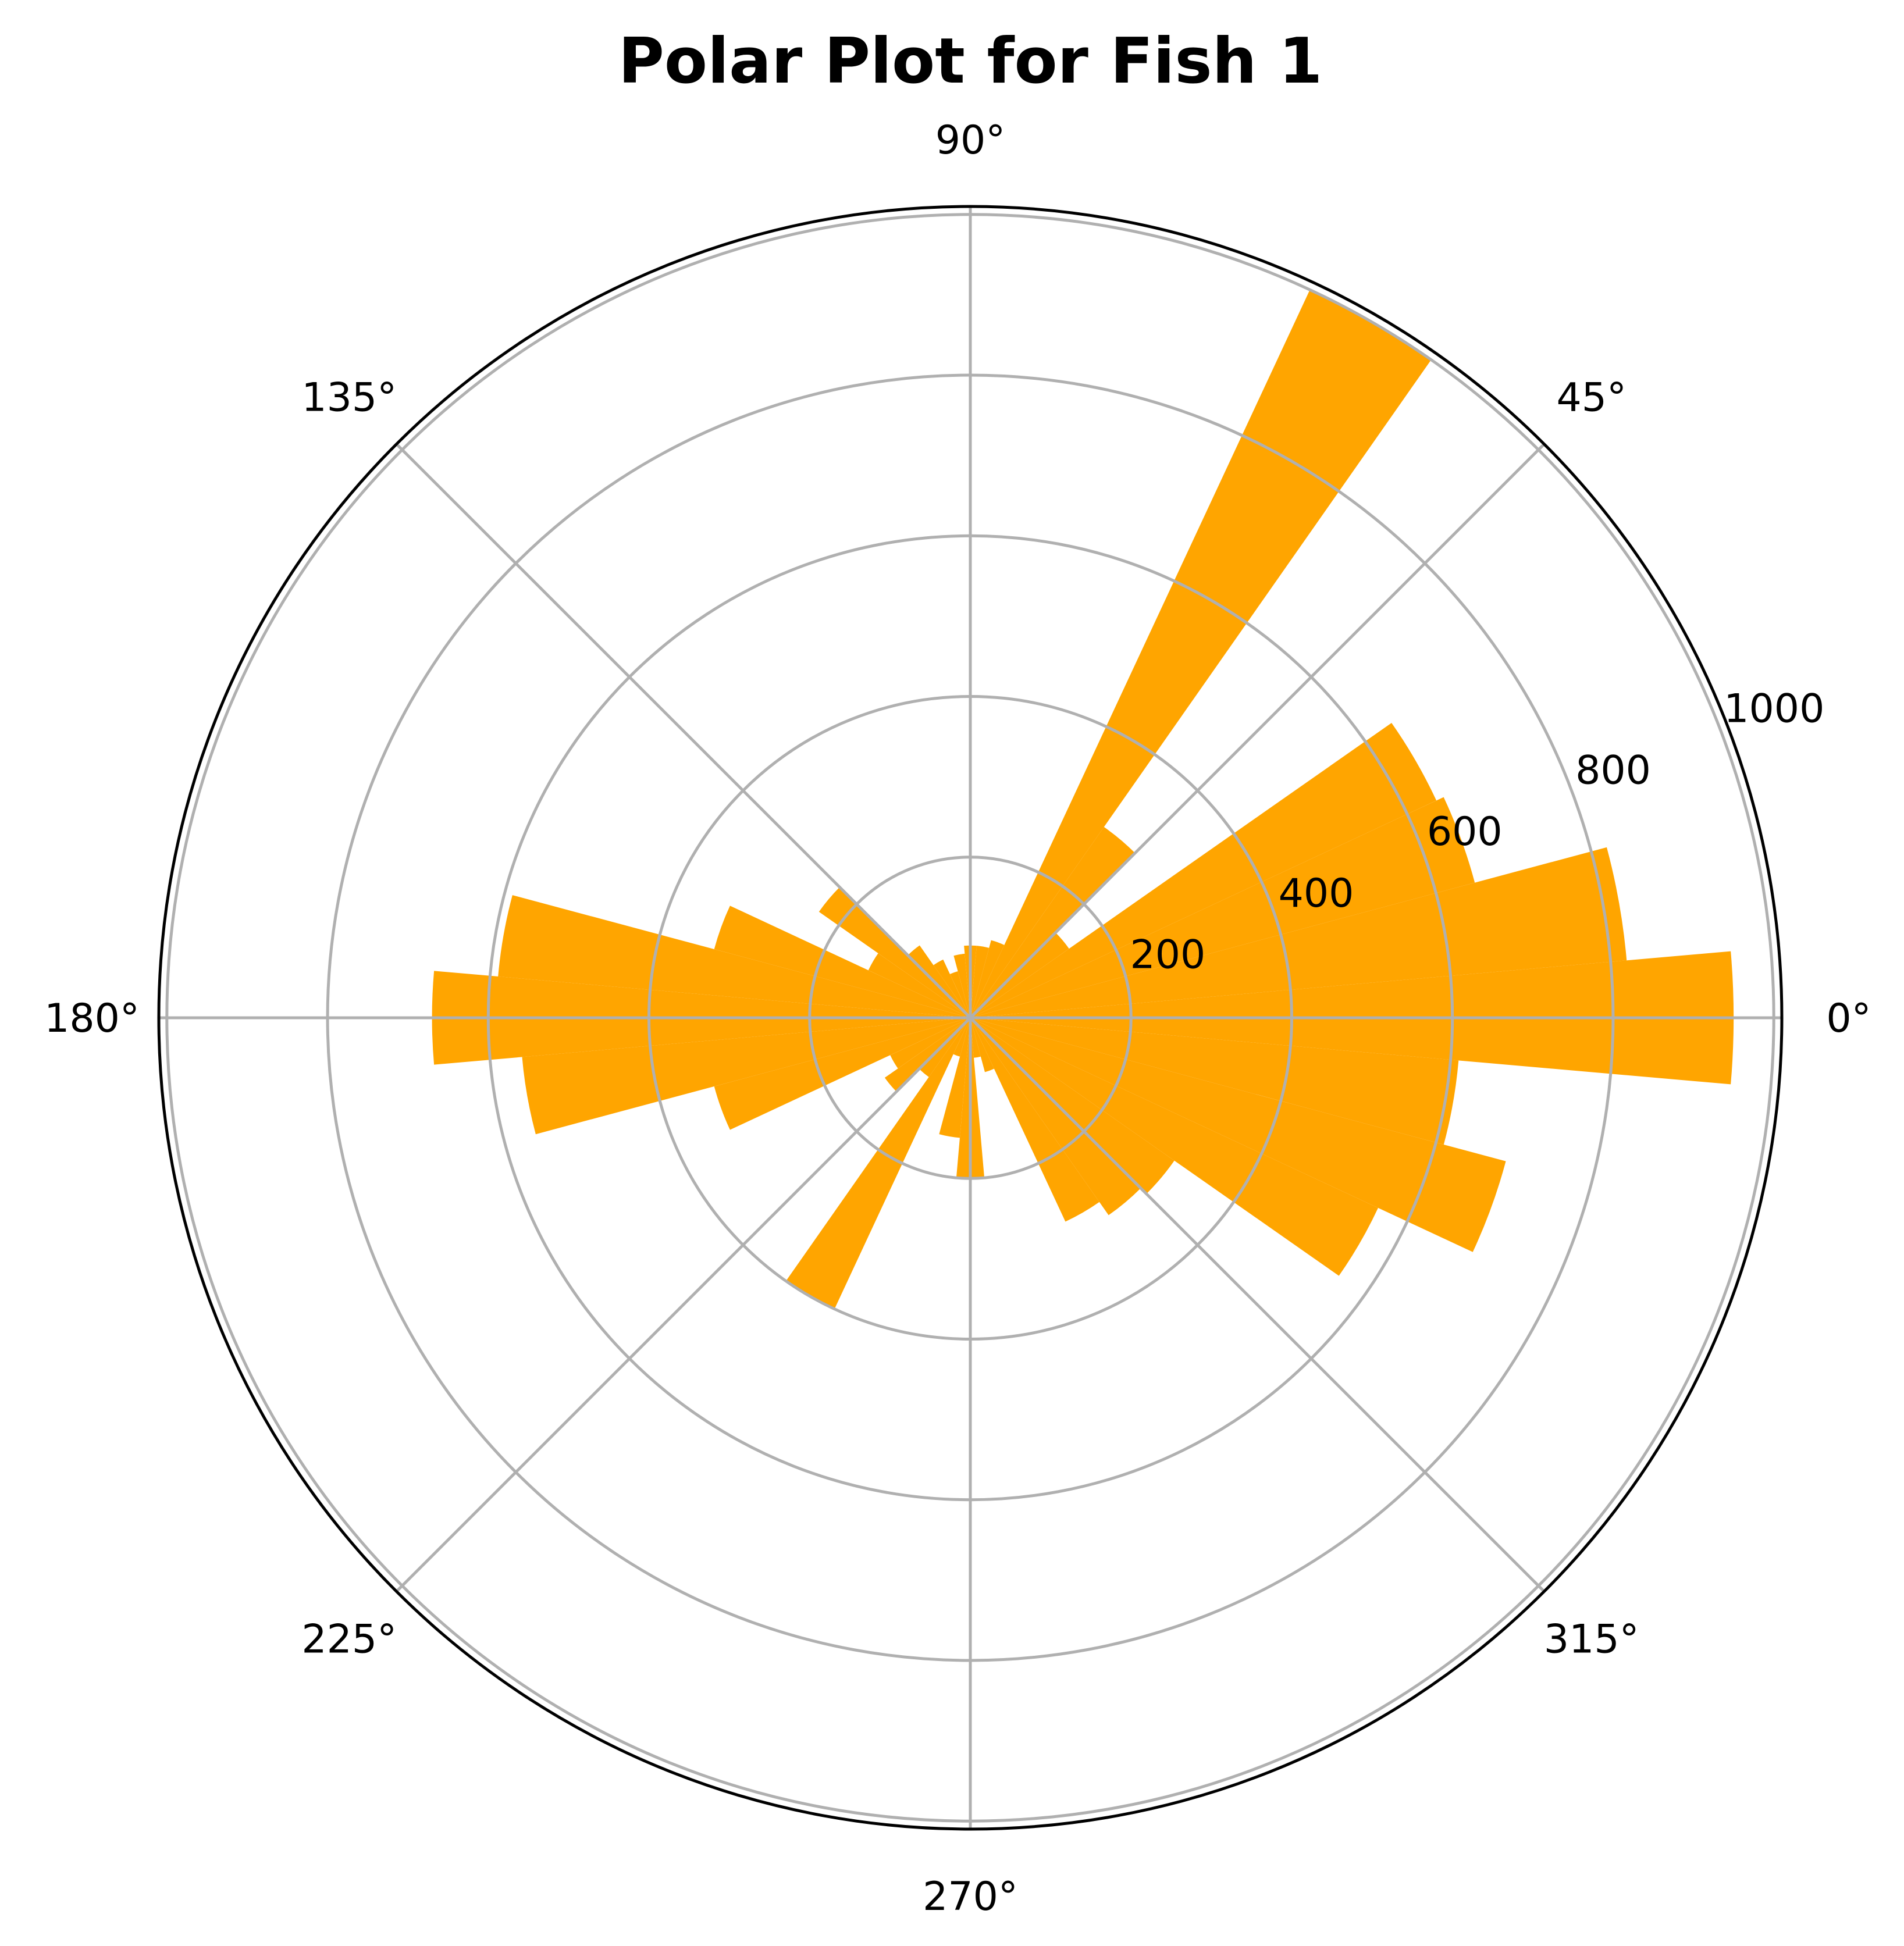 Image resolution: width=1904 pixels, height=1946 pixels. I want to click on r-tick-label: 200, so click(1167, 955).